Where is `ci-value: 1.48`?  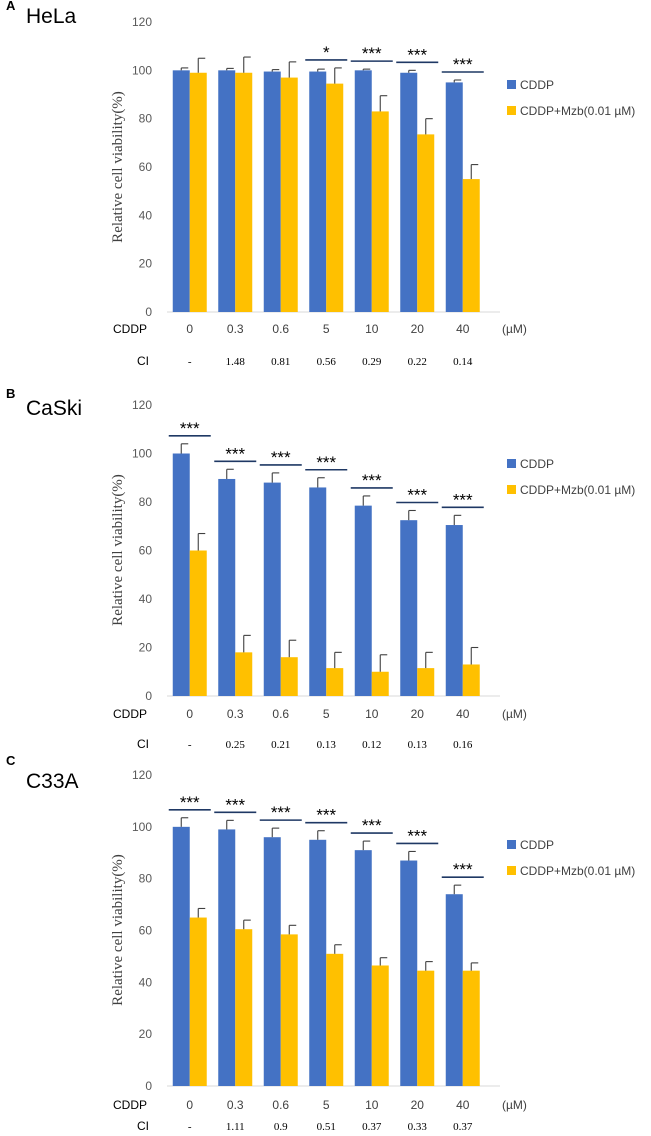 ci-value: 1.48 is located at coordinates (236, 362).